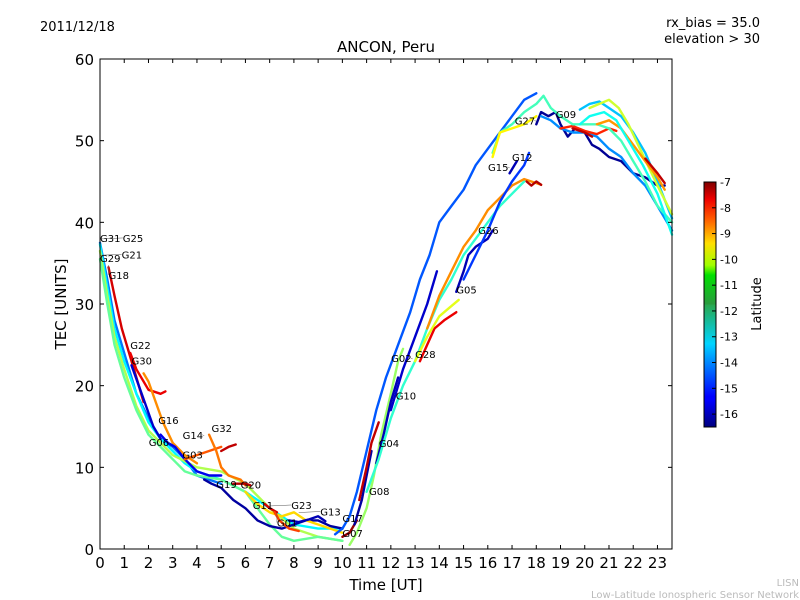 This screenshot has height=600, width=800. I want to click on colorbar-tick-label: -13, so click(729, 337).